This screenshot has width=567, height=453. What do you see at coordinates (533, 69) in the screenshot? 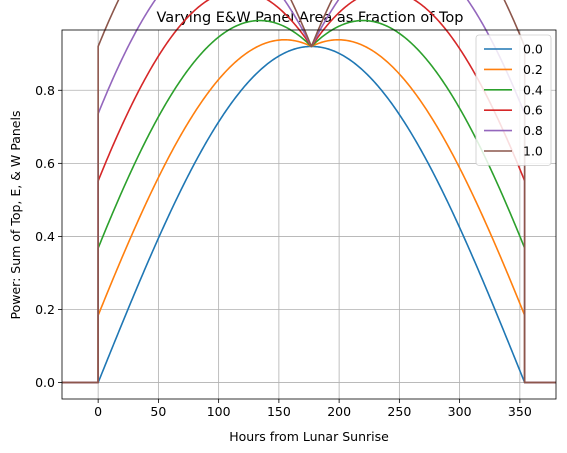
I see `legend-label: 0.2` at bounding box center [533, 69].